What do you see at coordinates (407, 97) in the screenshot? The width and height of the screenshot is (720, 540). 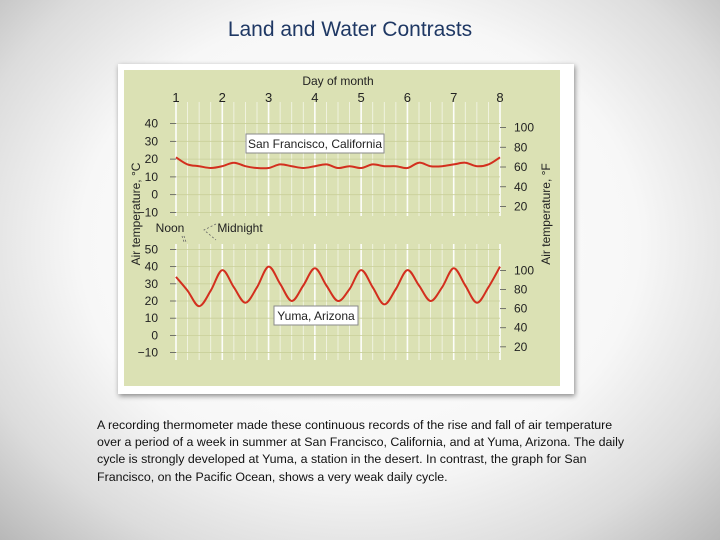 I see `x-tick-label-day: 6` at bounding box center [407, 97].